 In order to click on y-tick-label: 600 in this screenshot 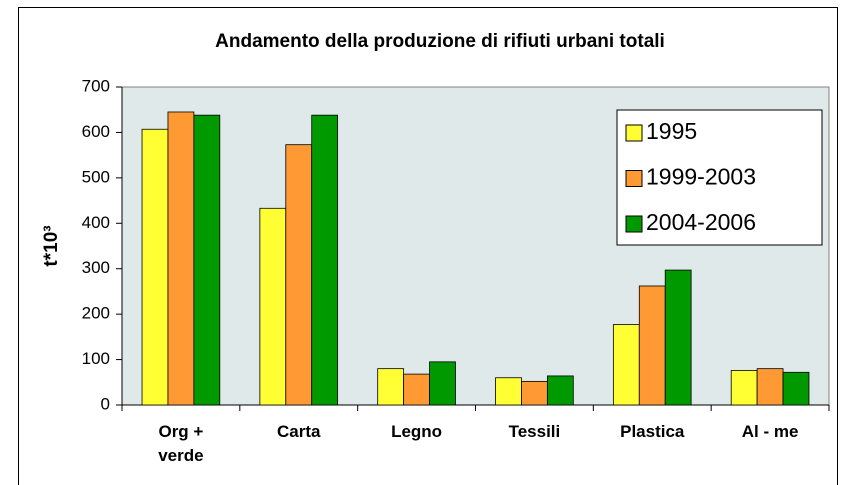, I will do `click(96, 131)`.